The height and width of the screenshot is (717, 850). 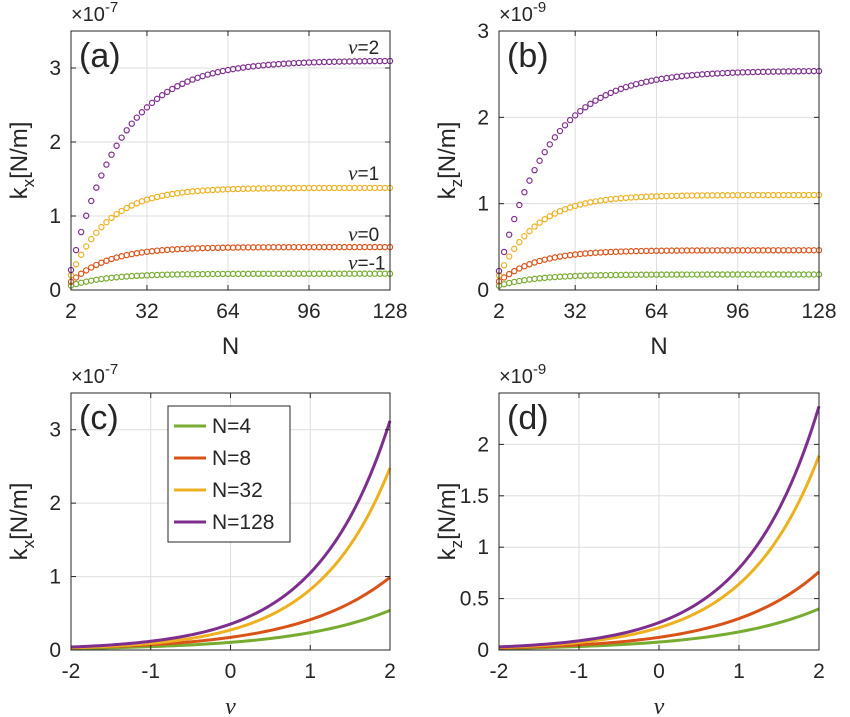 I want to click on x-tick-label: 96, so click(x=308, y=311).